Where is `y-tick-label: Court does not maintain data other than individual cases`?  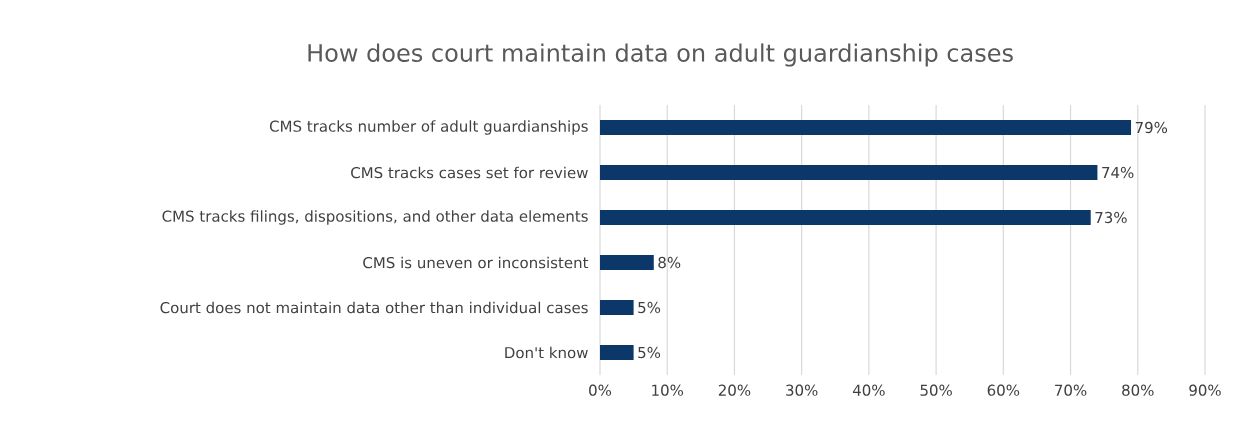
y-tick-label: Court does not maintain data other than individual cases is located at coordinates (374, 307).